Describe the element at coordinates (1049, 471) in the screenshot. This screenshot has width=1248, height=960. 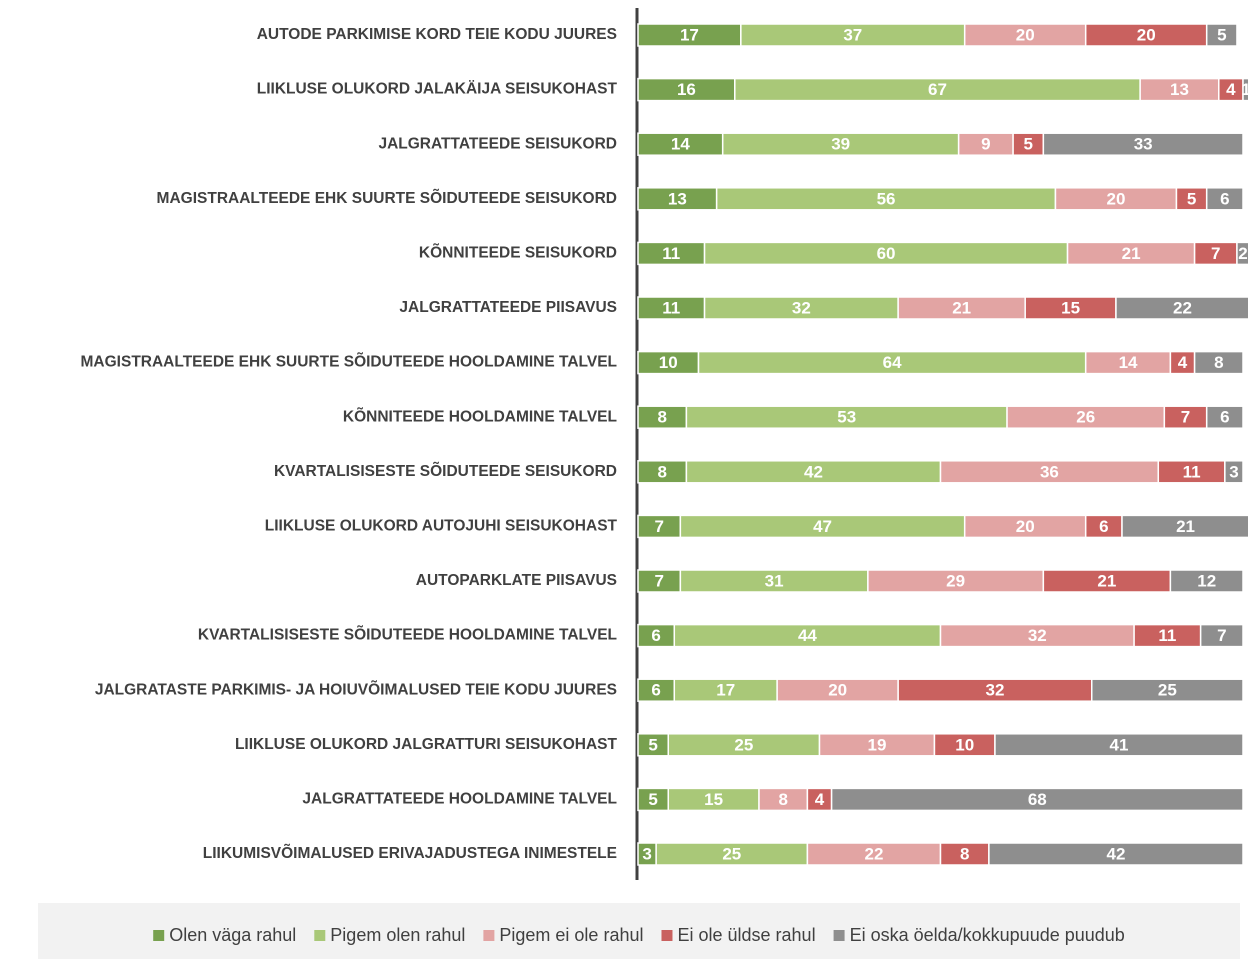
I see `data-label: 36` at that location.